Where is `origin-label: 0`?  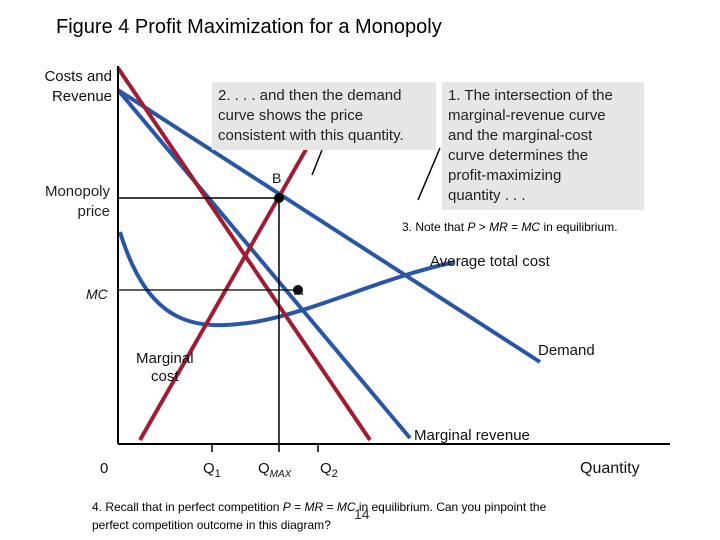 origin-label: 0 is located at coordinates (104, 468).